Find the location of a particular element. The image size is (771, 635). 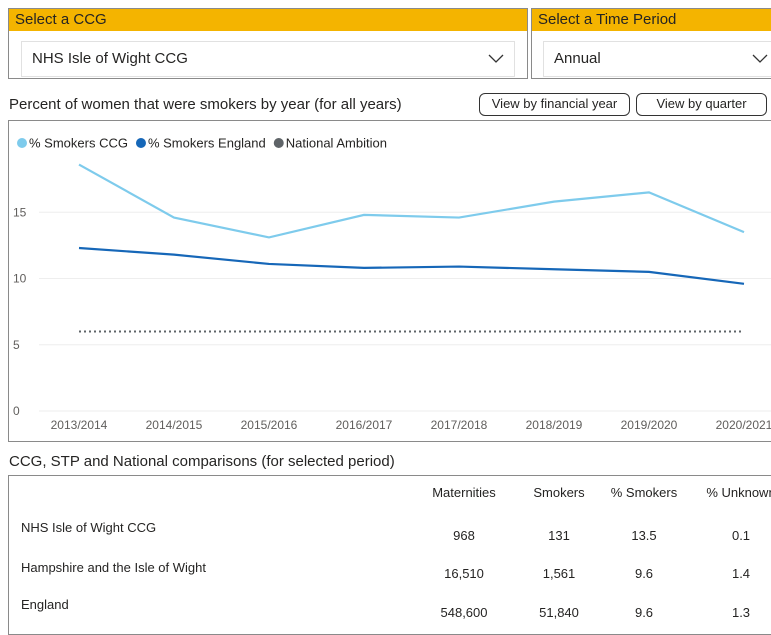

ccg-dropdown: NHS Isle of Wight CCG is located at coordinates (268, 59).